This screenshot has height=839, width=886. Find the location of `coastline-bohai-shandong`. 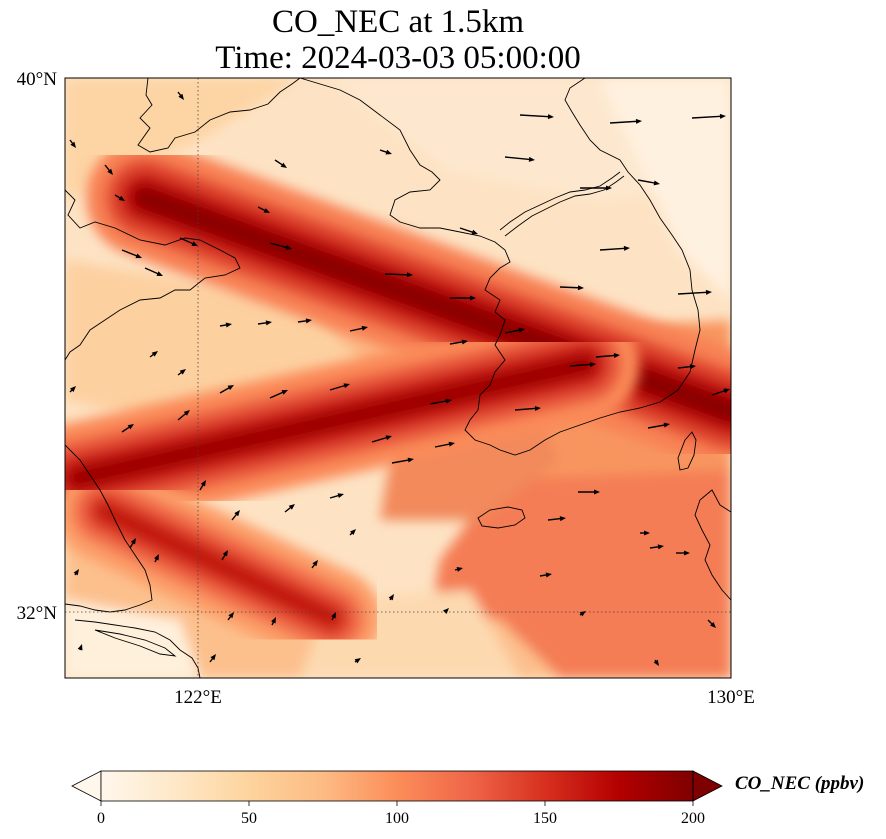

coastline-bohai-shandong is located at coordinates (153, 275).